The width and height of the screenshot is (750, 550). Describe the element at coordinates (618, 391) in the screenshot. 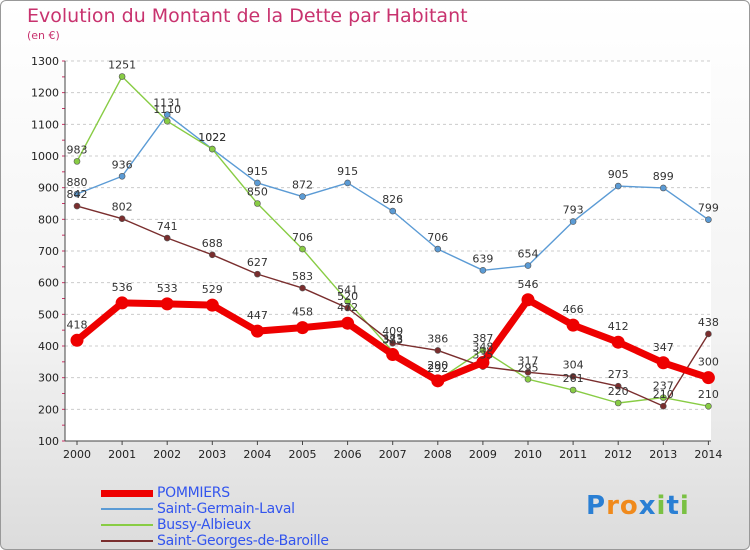

I see `data-label: 220` at that location.